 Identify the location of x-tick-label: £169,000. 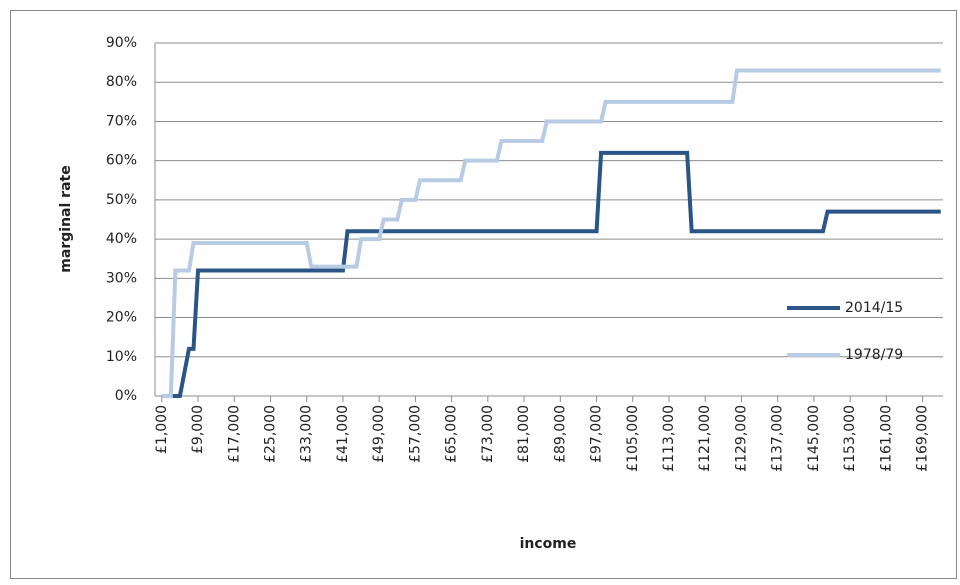
(923, 438).